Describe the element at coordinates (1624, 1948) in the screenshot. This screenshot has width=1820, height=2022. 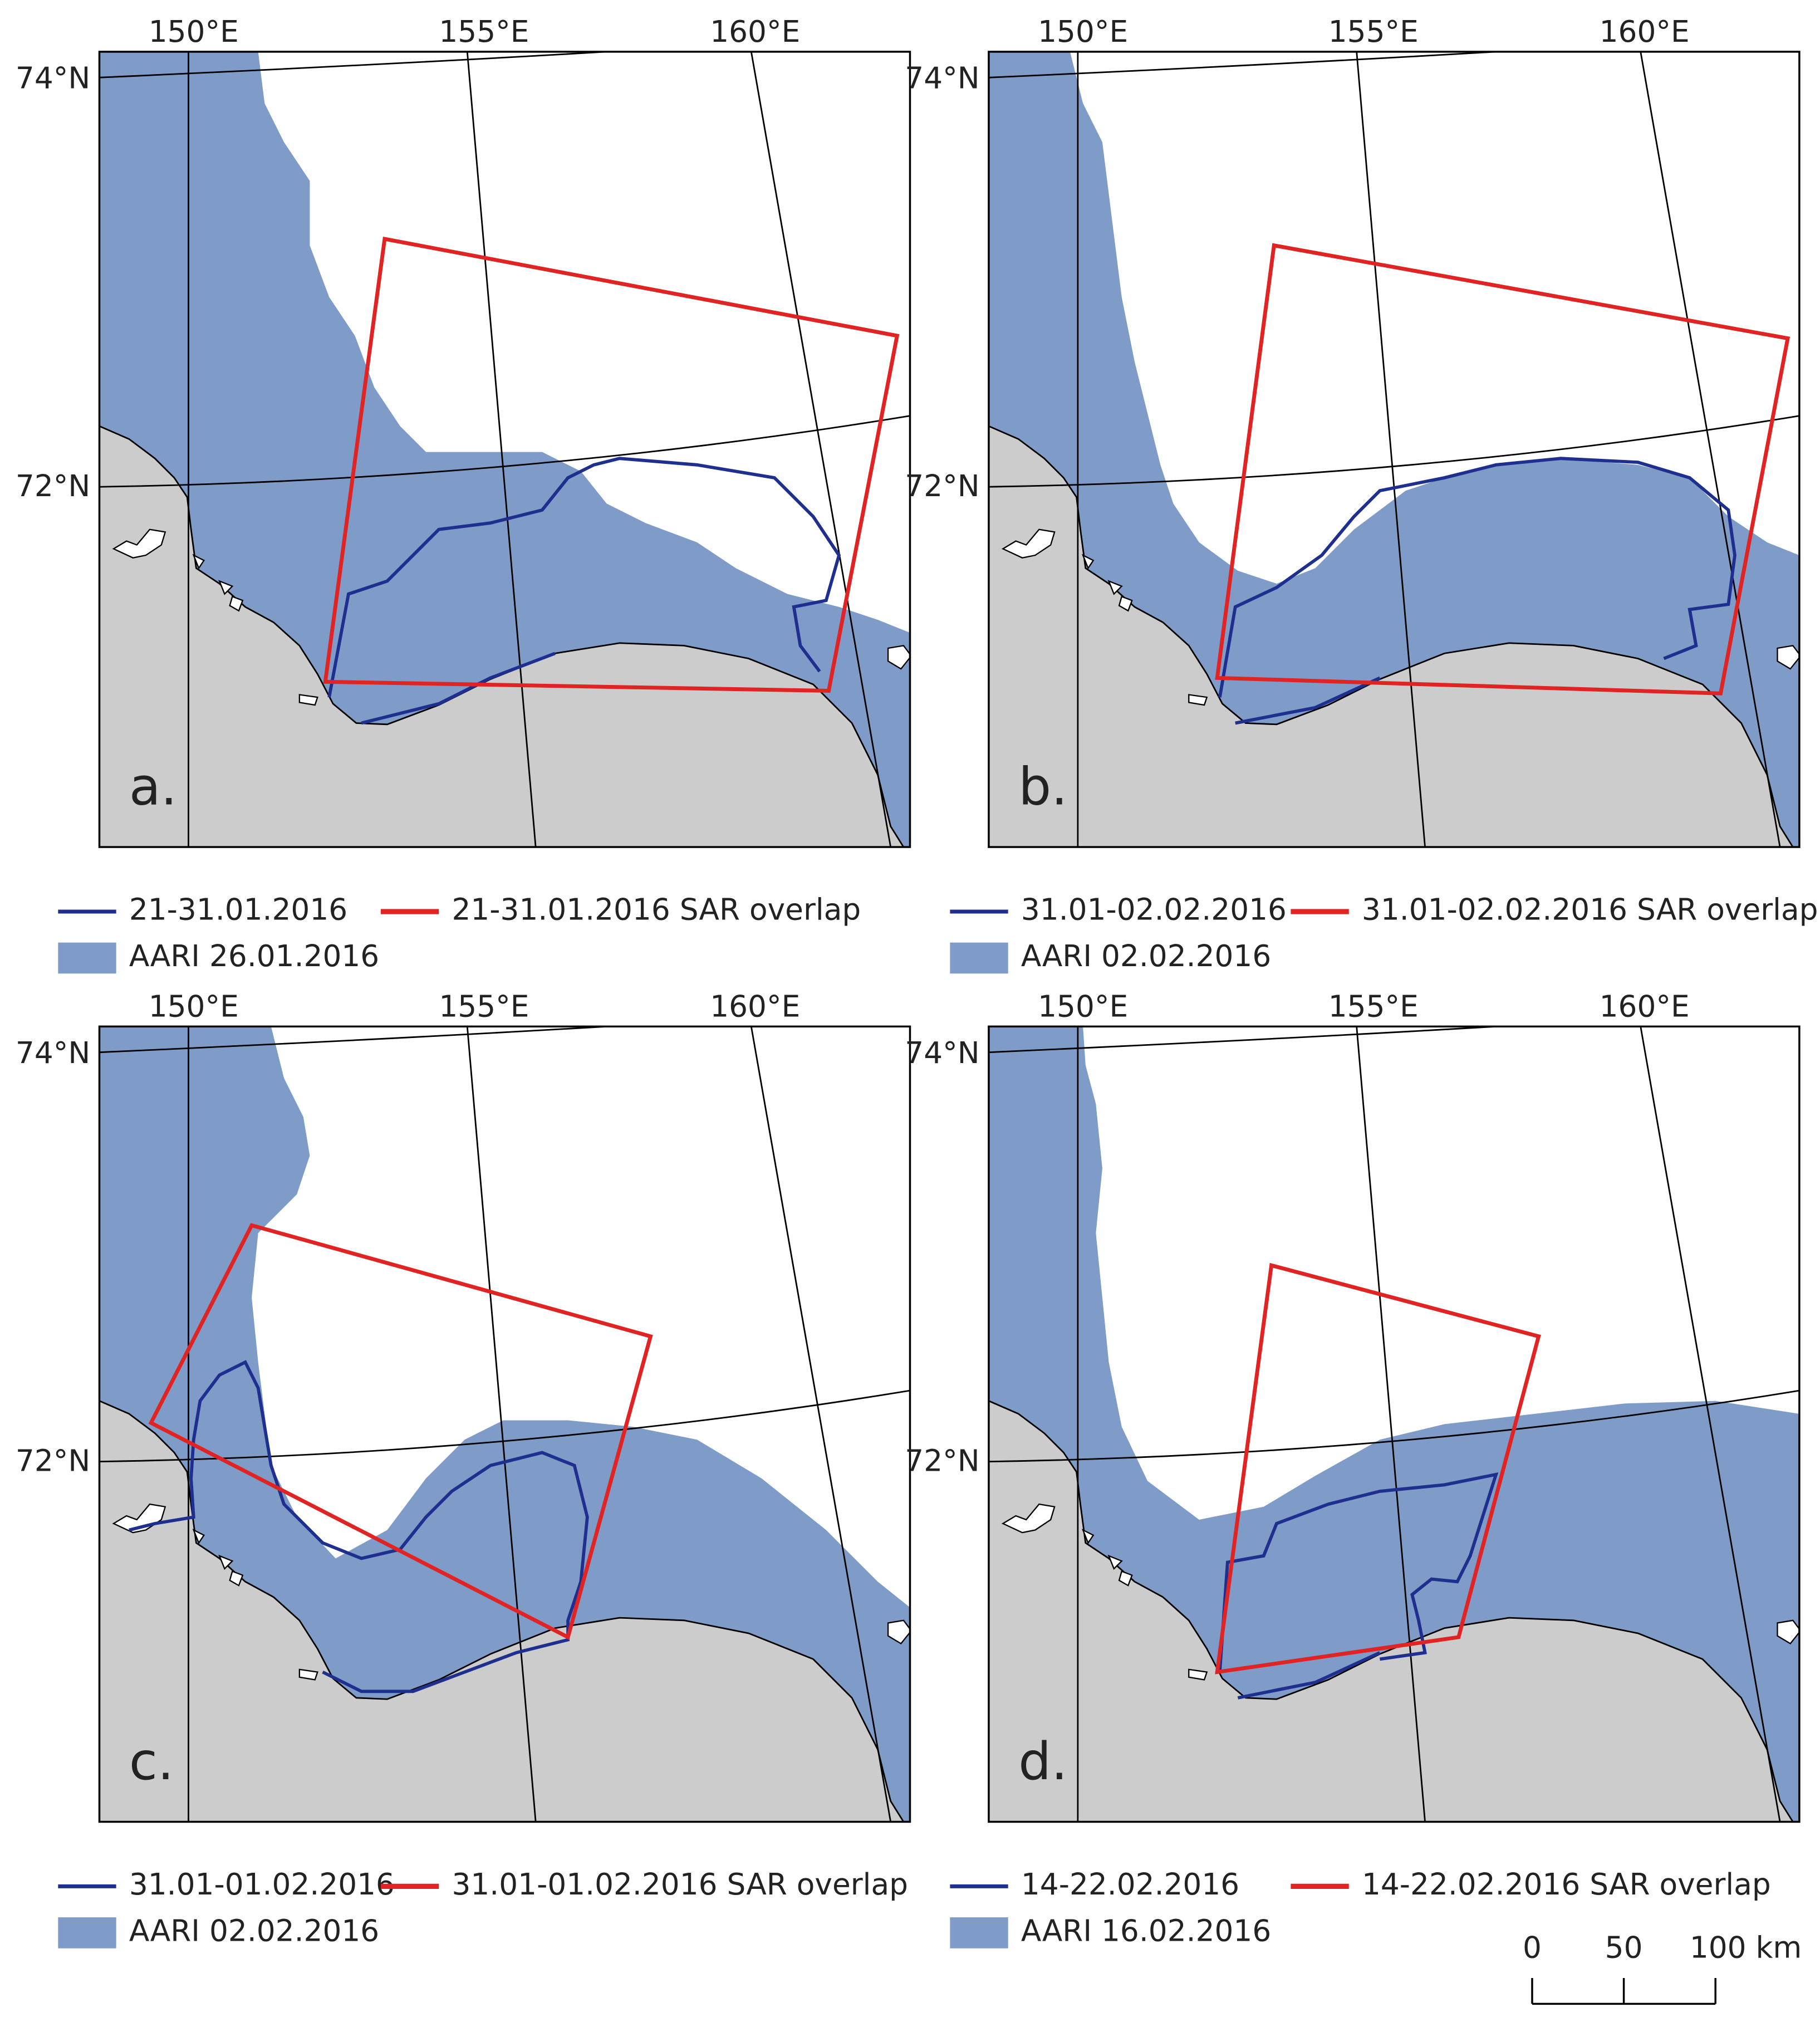
I see `scale-label: 50` at that location.